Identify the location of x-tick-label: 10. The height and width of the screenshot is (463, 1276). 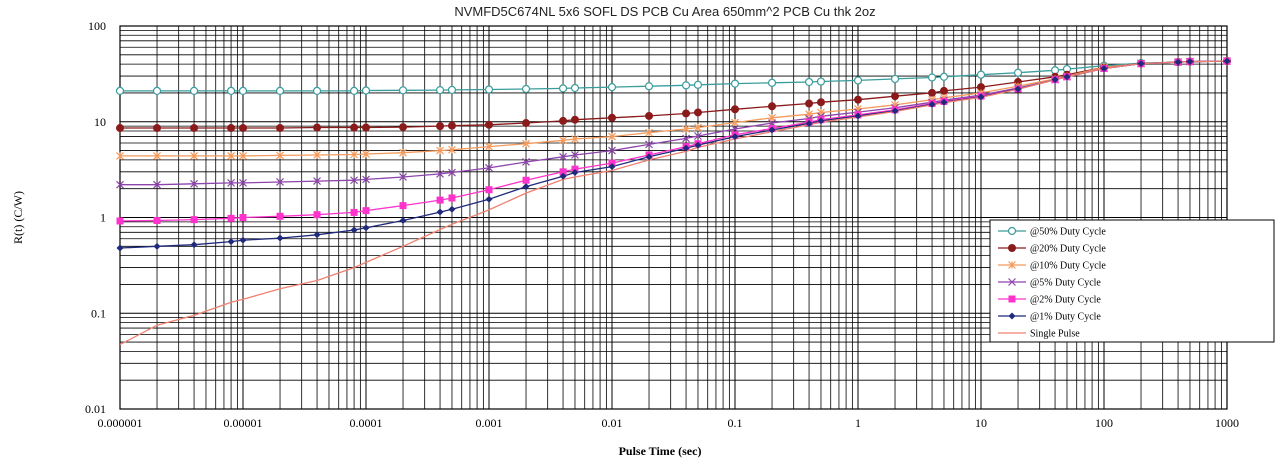
(981, 423).